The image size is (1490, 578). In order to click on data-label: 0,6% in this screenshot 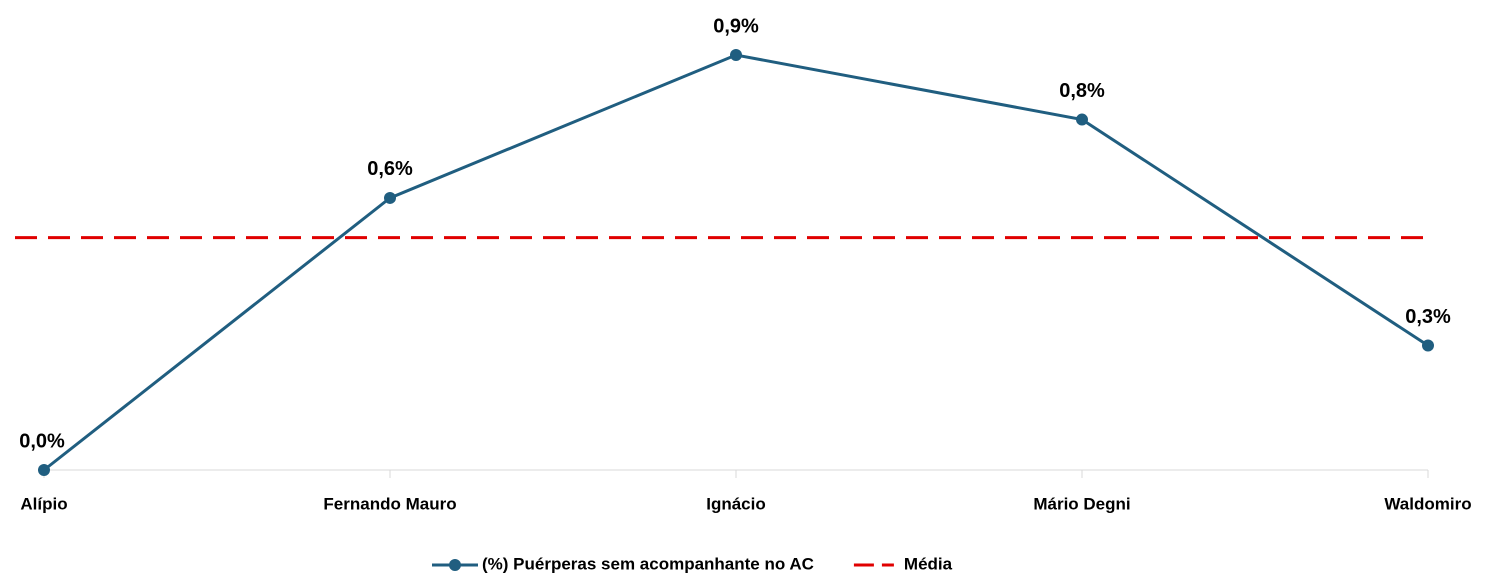, I will do `click(390, 169)`.